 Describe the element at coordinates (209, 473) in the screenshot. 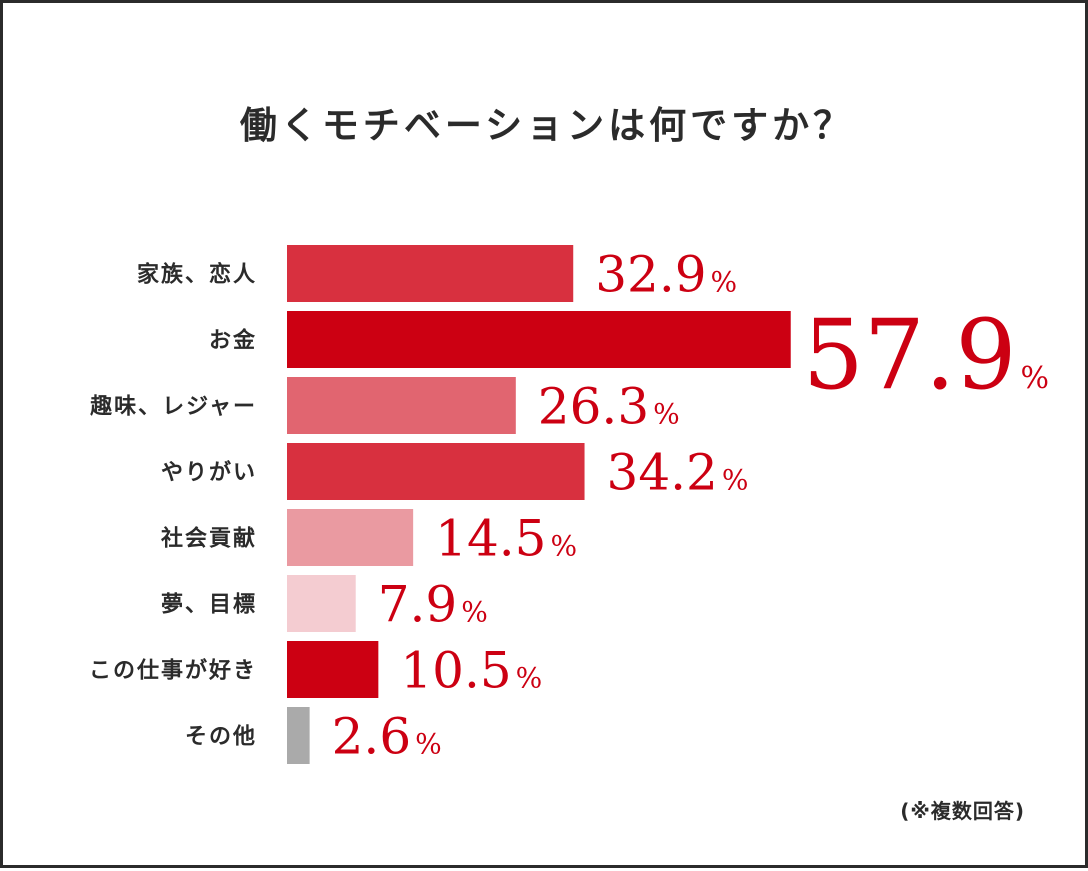

I see `category-label: やりがい` at that location.